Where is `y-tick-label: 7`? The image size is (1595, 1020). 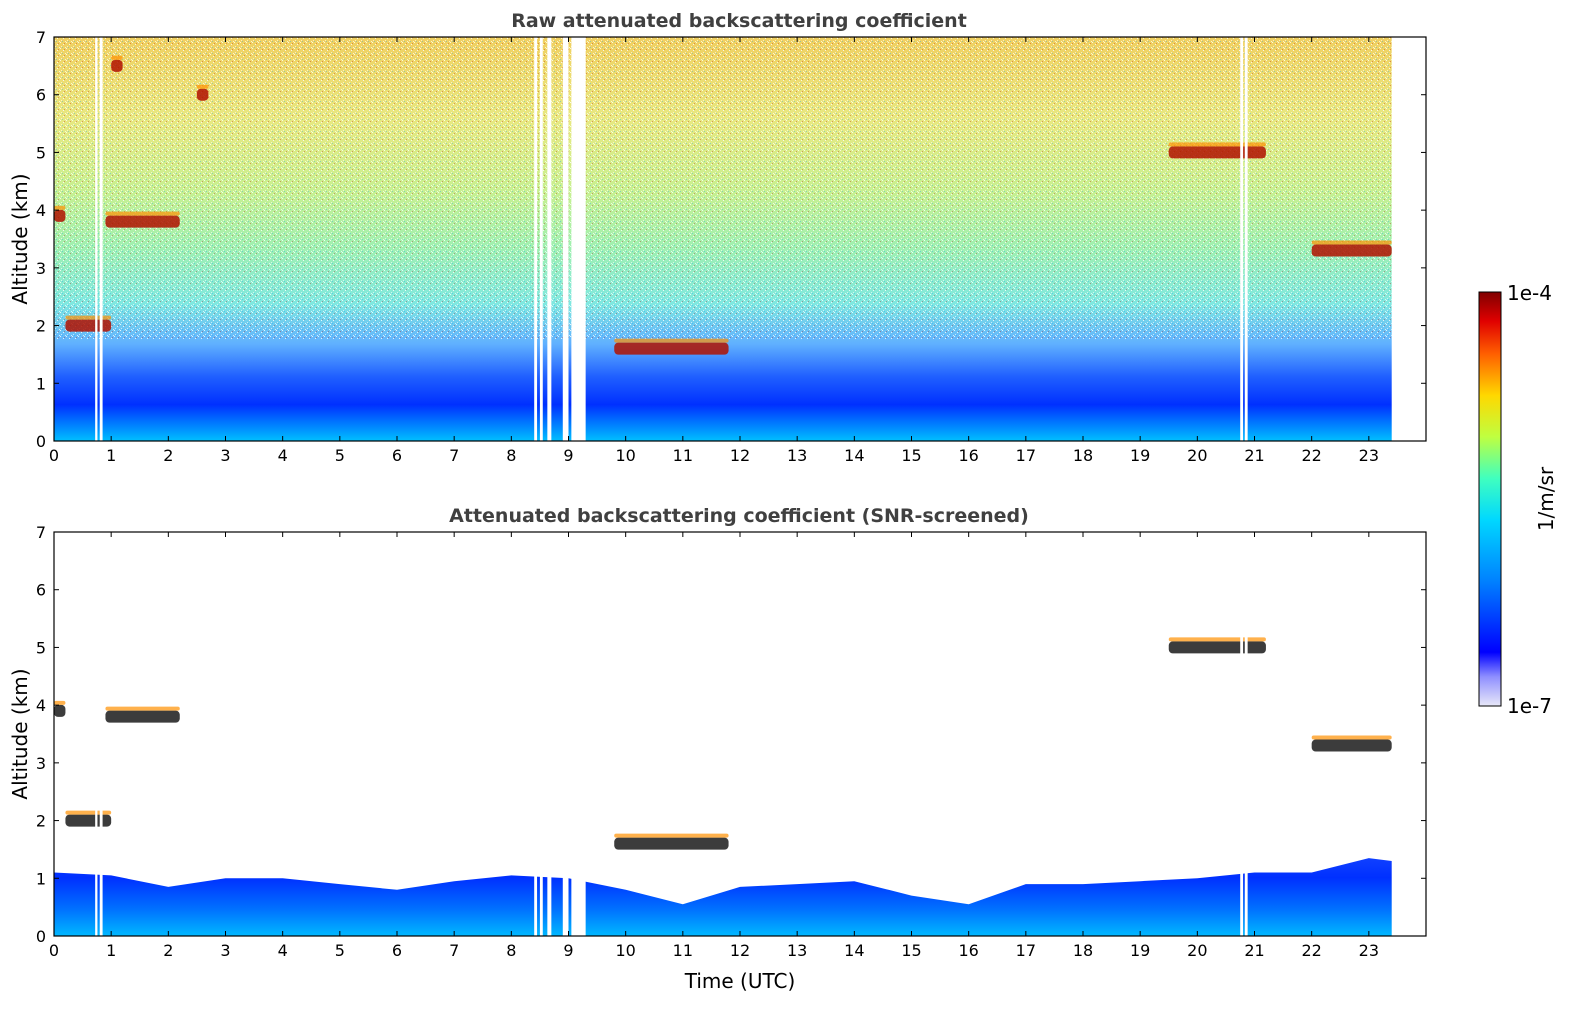
y-tick-label: 7 is located at coordinates (41, 37).